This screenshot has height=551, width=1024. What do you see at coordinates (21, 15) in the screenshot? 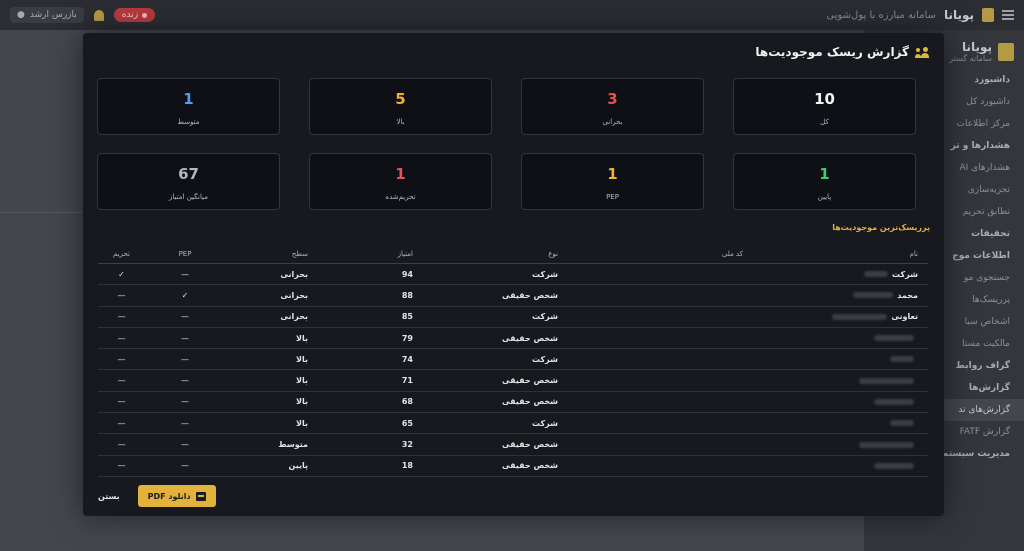
I see `user-icon: ●` at bounding box center [21, 15].